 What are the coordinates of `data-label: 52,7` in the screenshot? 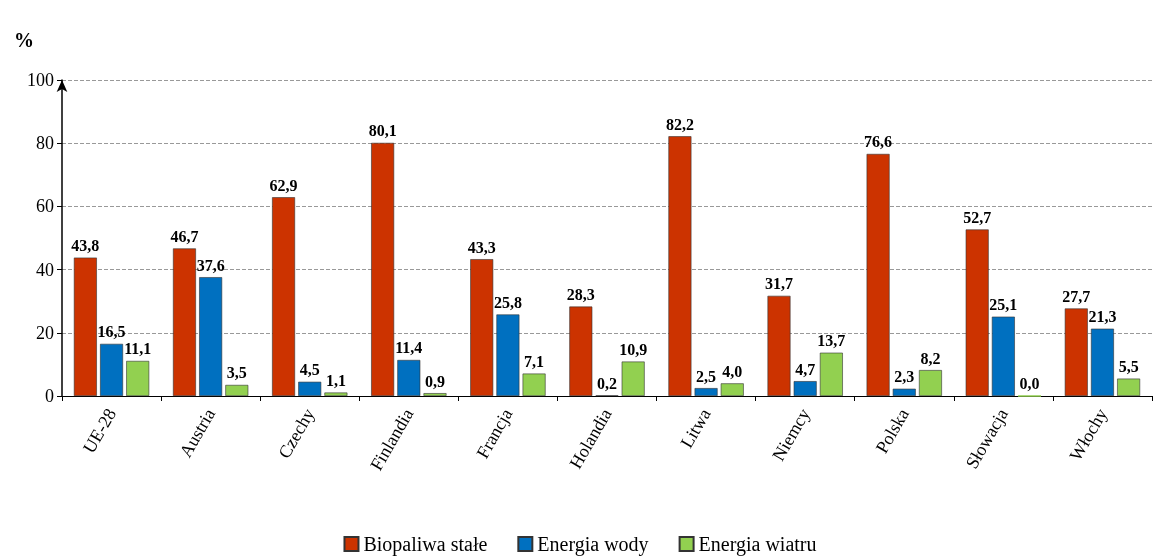 It's located at (977, 217).